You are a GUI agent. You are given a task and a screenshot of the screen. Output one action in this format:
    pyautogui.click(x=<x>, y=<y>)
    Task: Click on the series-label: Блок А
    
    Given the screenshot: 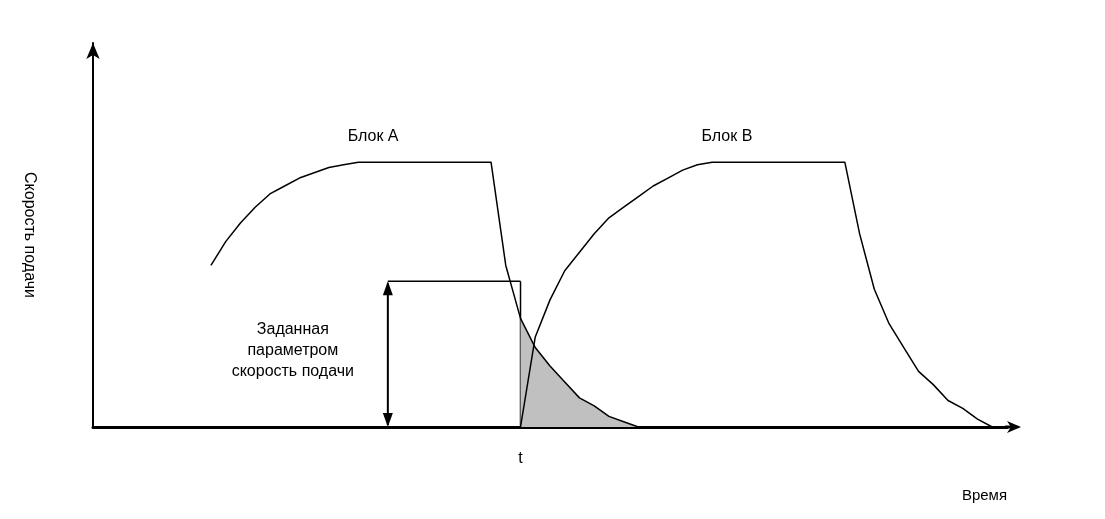 What is the action you would take?
    pyautogui.click(x=373, y=136)
    